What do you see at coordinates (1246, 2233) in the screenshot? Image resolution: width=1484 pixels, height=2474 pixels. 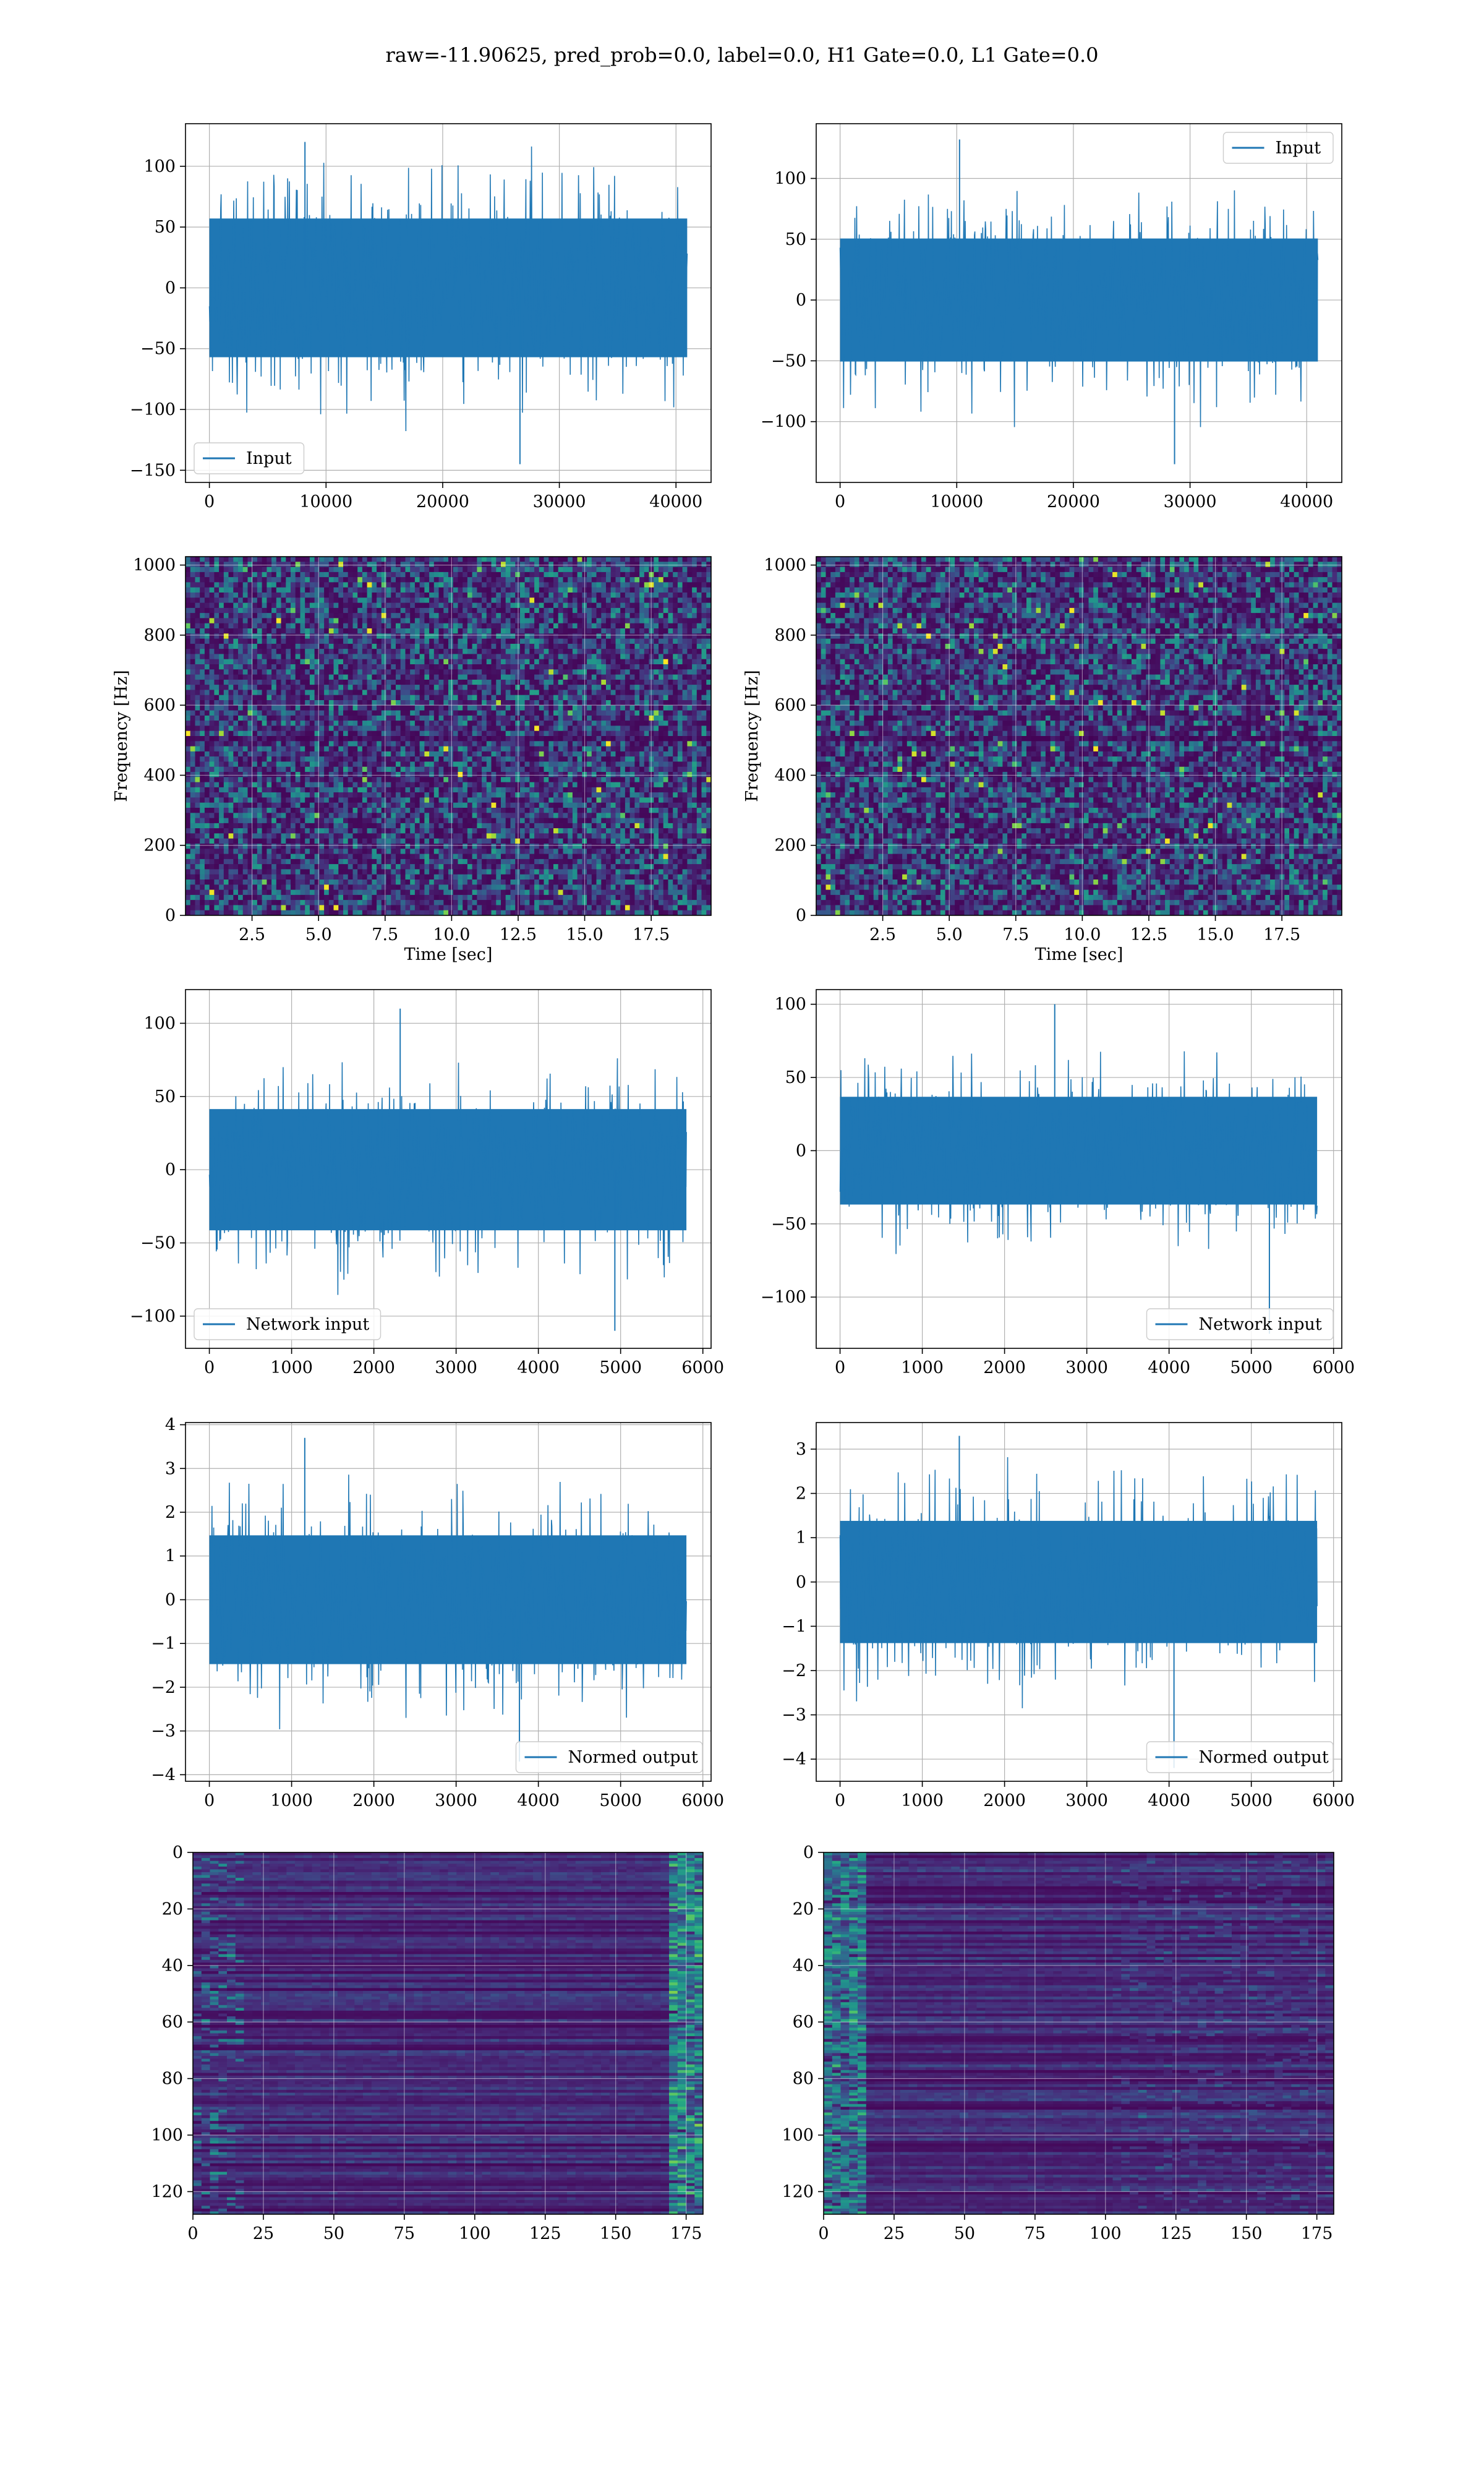 I see `x-tick-label: 150` at bounding box center [1246, 2233].